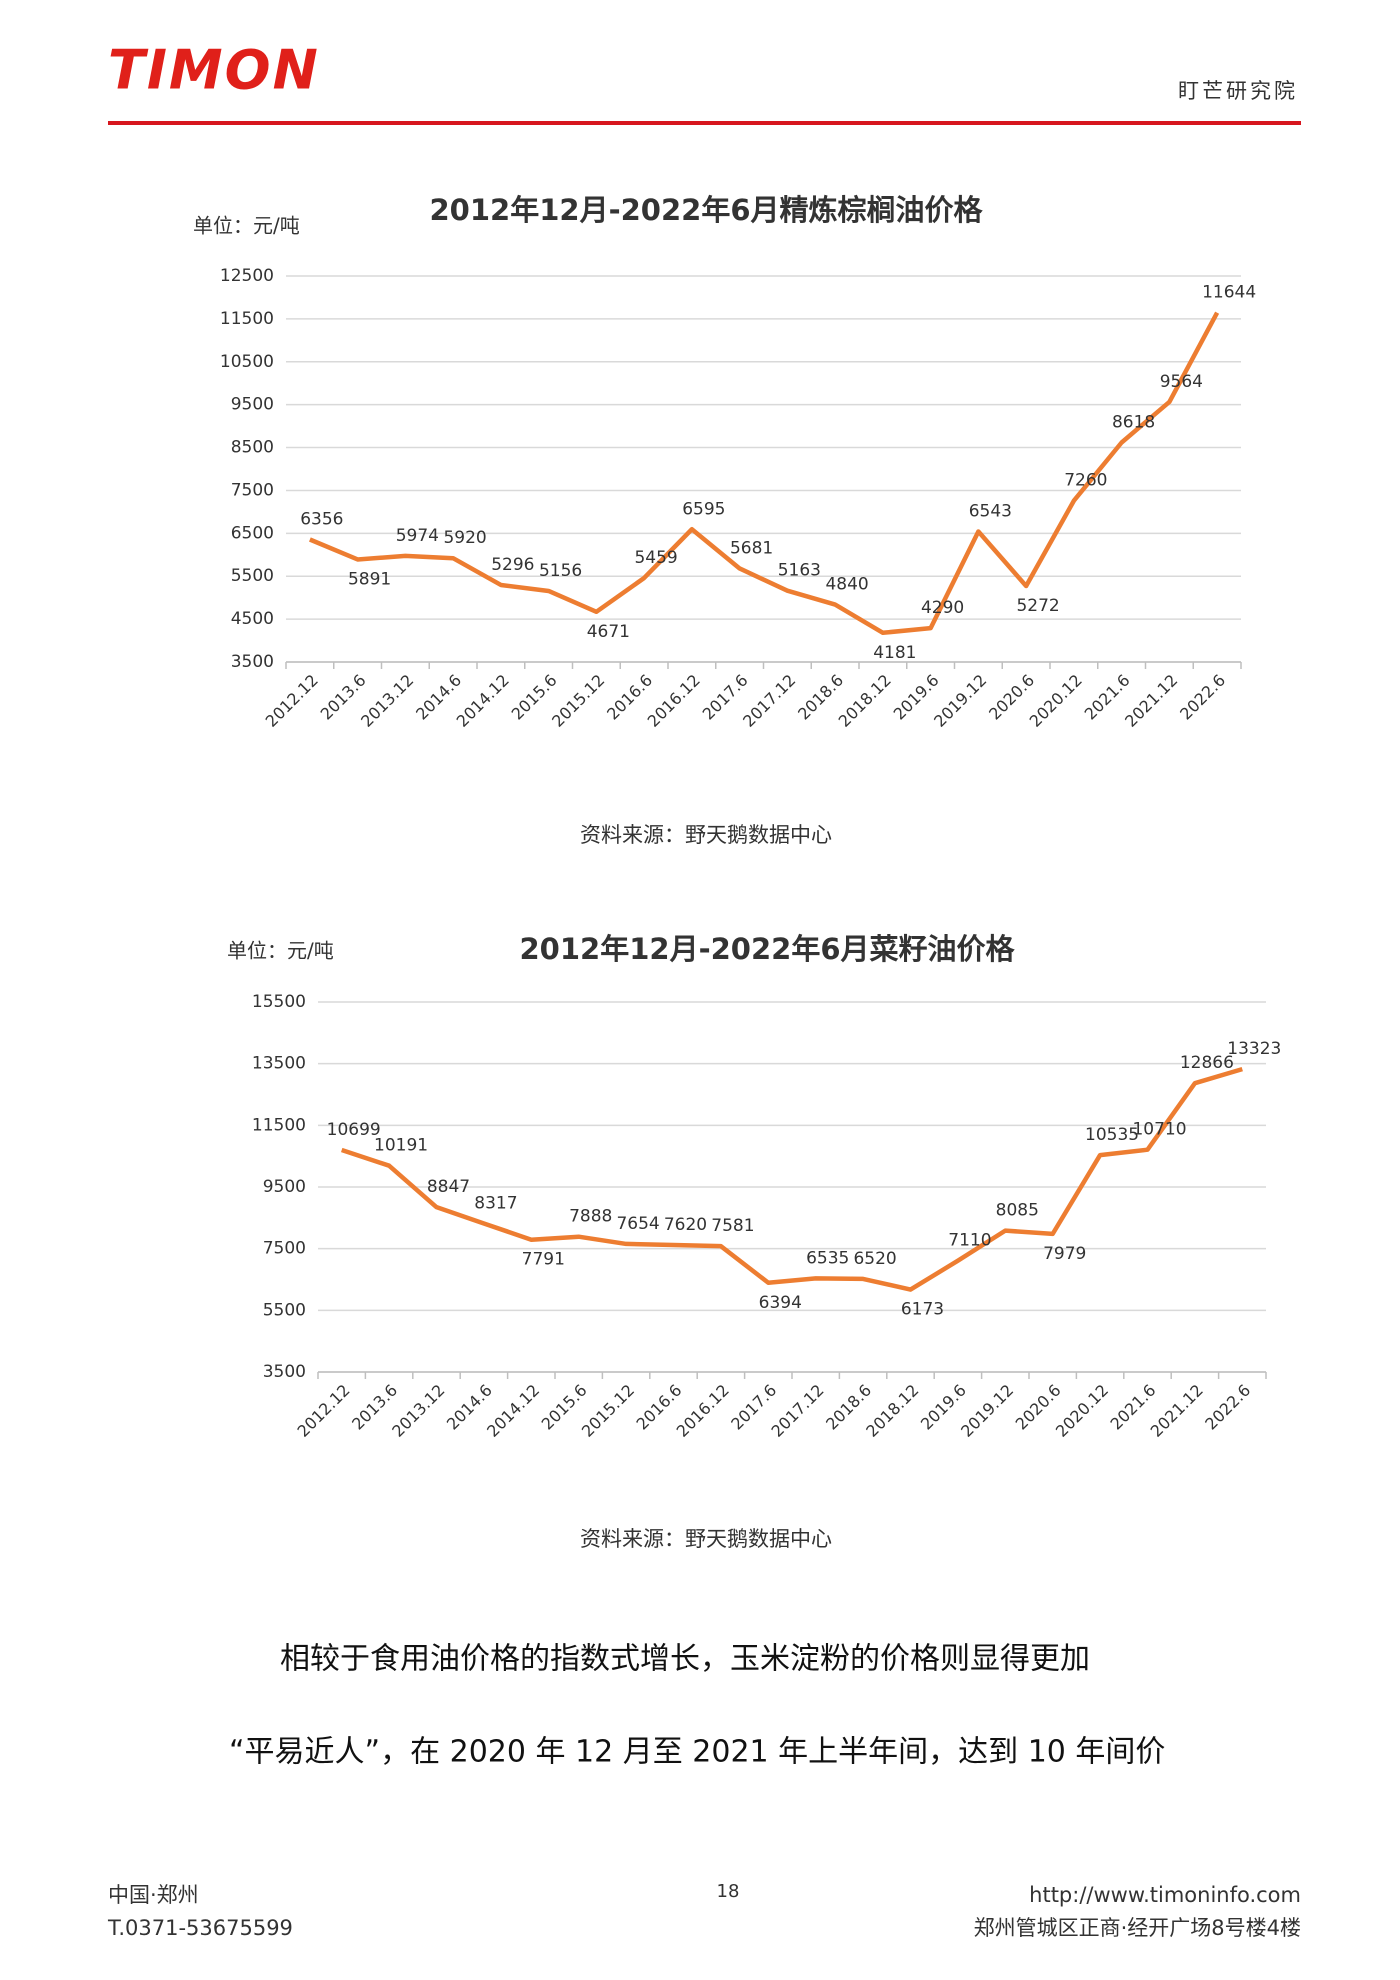  I want to click on data-label: 5459, so click(655, 558).